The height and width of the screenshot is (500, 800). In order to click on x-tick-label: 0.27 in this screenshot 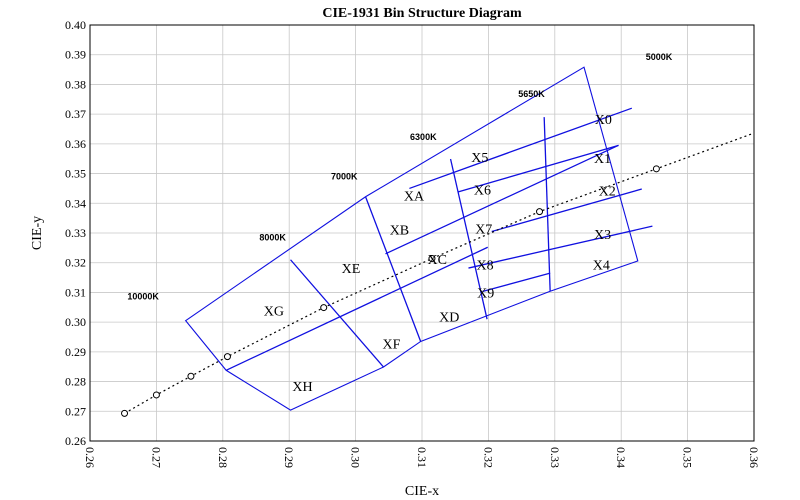, I will do `click(156, 457)`.